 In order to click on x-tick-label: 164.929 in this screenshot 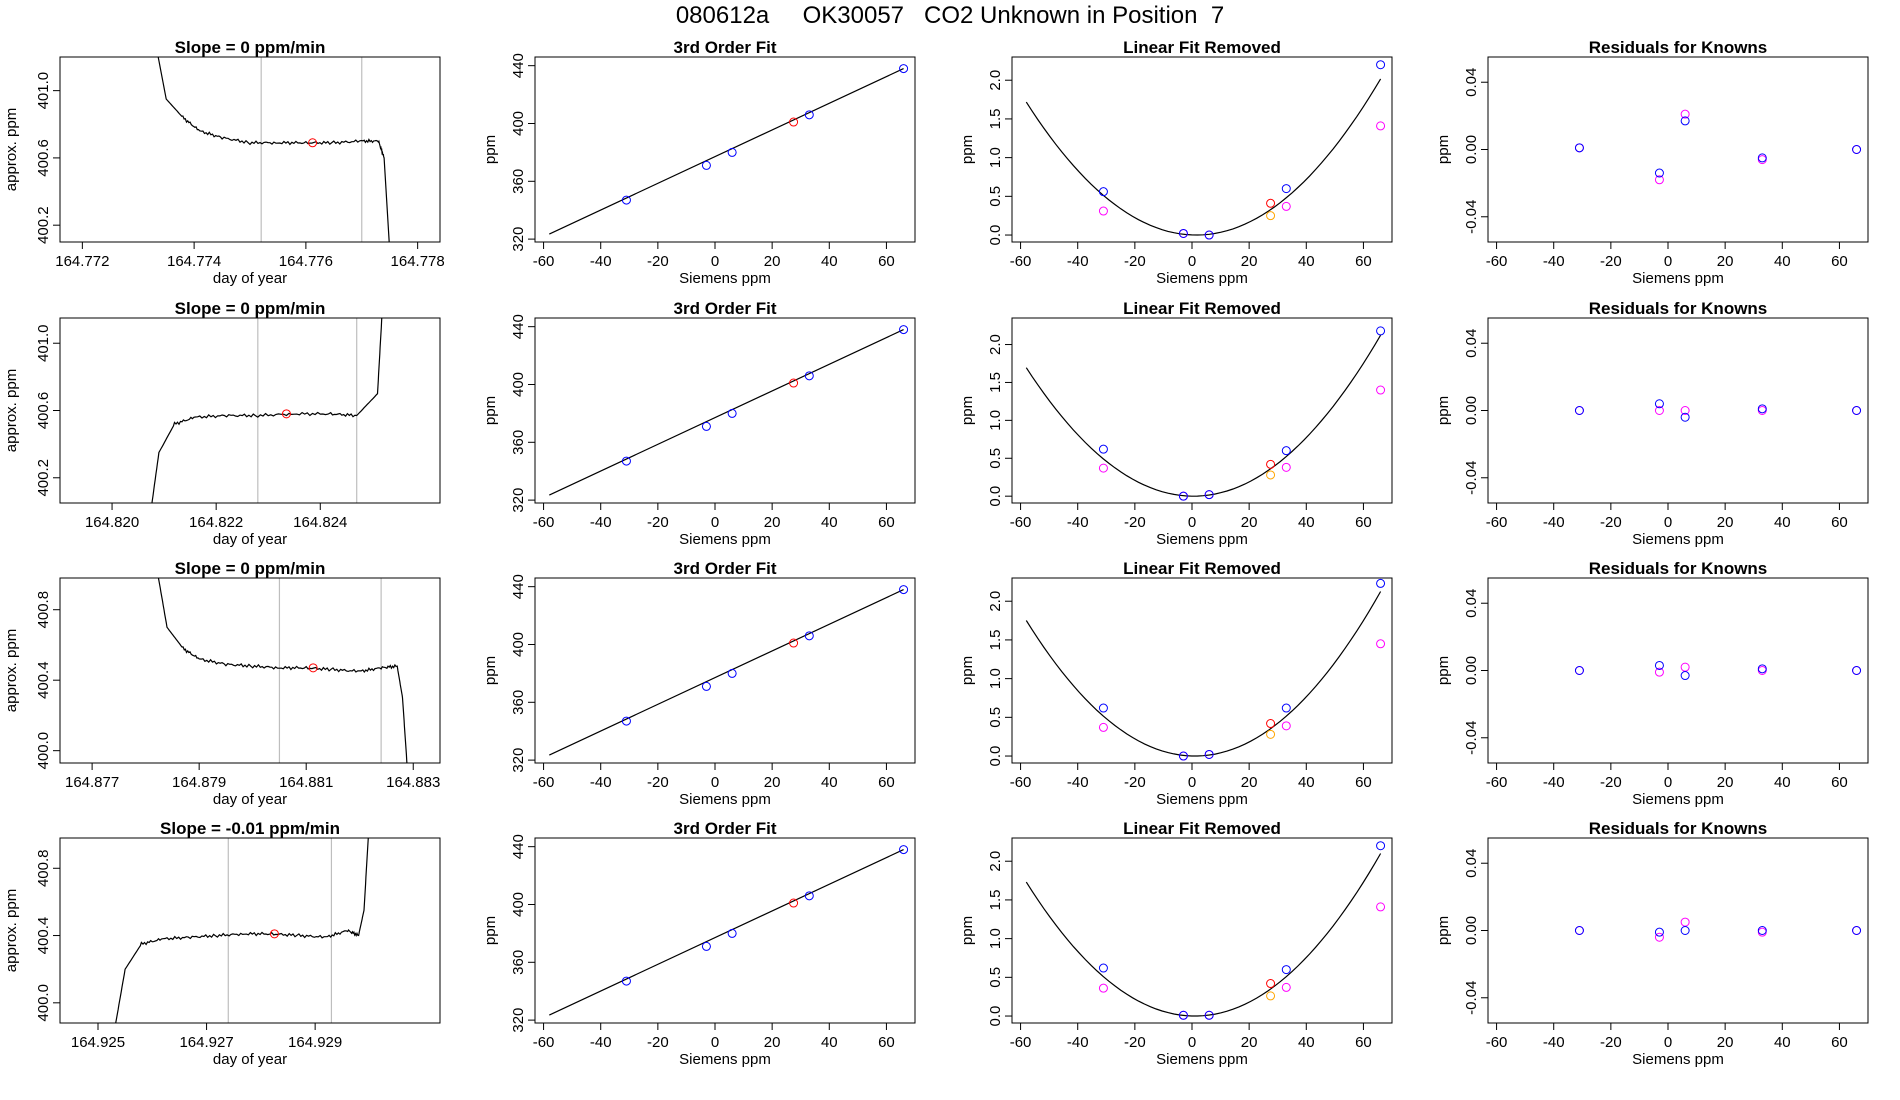, I will do `click(315, 1042)`.